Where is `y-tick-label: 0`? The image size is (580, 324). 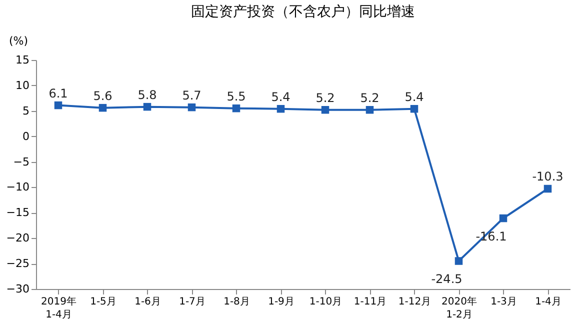
y-tick-label: 0 is located at coordinates (26, 136).